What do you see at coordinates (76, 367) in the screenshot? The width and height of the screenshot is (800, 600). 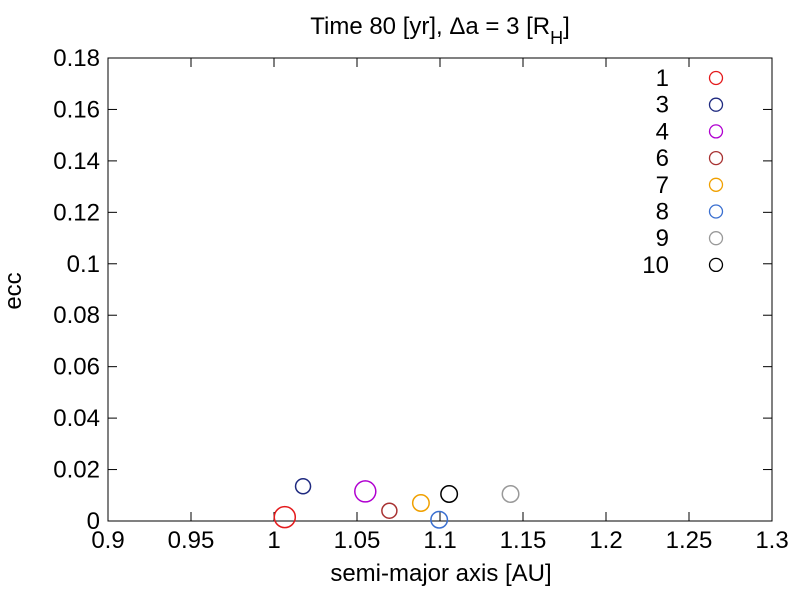 I see `y-tick-label: 0.06` at bounding box center [76, 367].